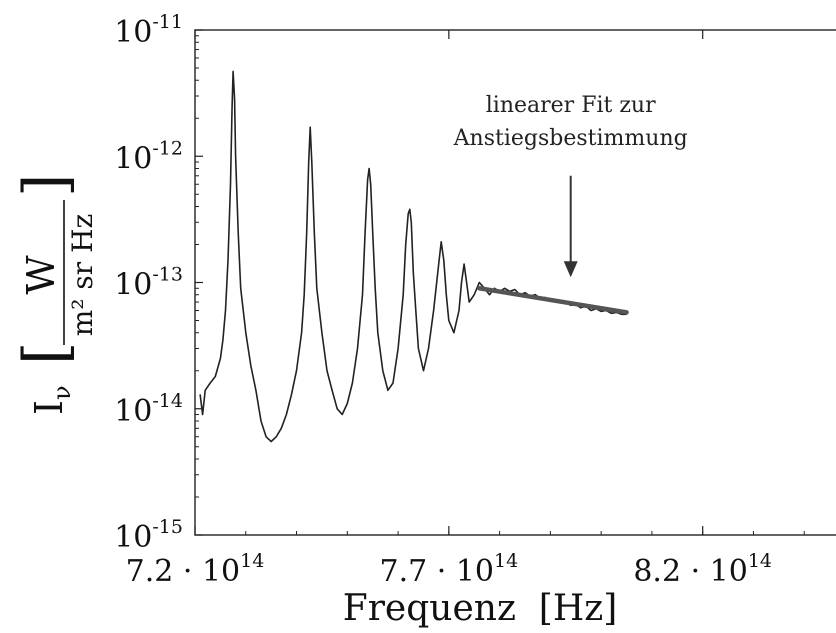 This screenshot has width=836, height=633. I want to click on x-tick-label: 8.2 · 1014, so click(702, 569).